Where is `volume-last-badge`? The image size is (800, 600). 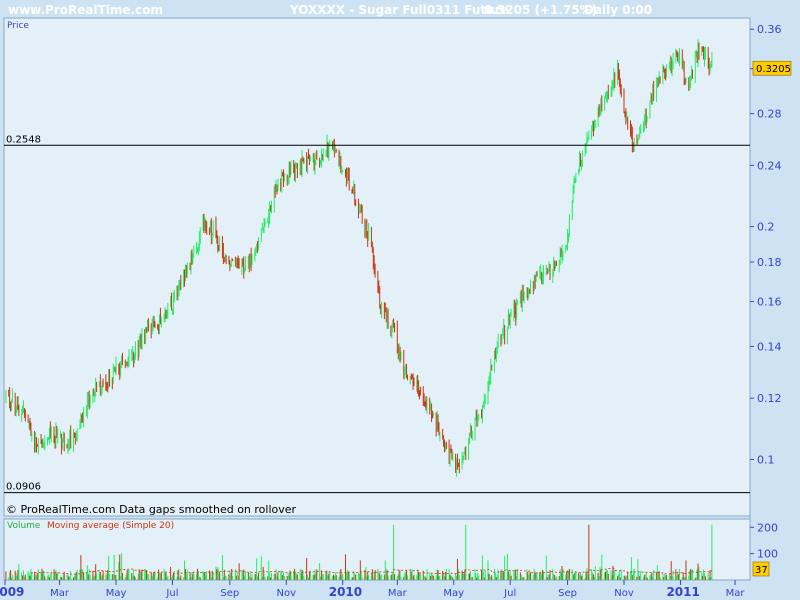
volume-last-badge is located at coordinates (761, 569).